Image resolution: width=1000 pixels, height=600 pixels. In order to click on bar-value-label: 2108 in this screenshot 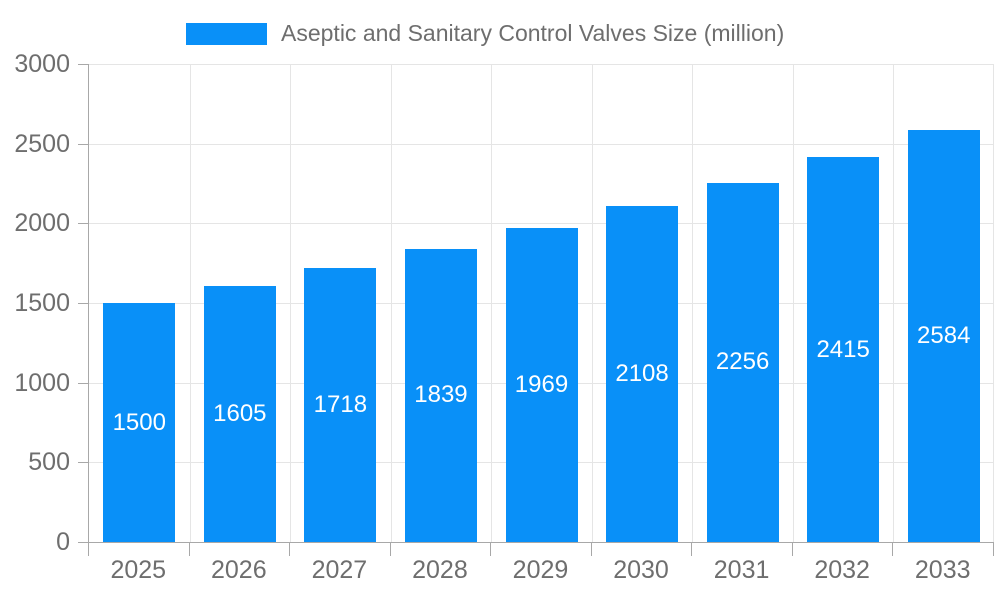, I will do `click(642, 374)`.